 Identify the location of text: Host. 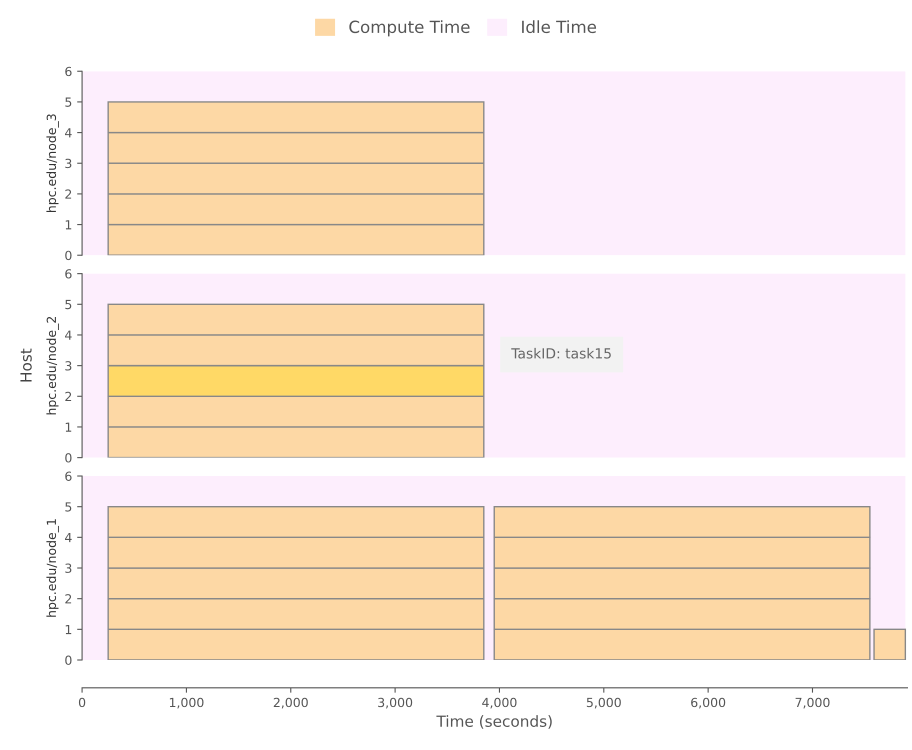
(26, 365).